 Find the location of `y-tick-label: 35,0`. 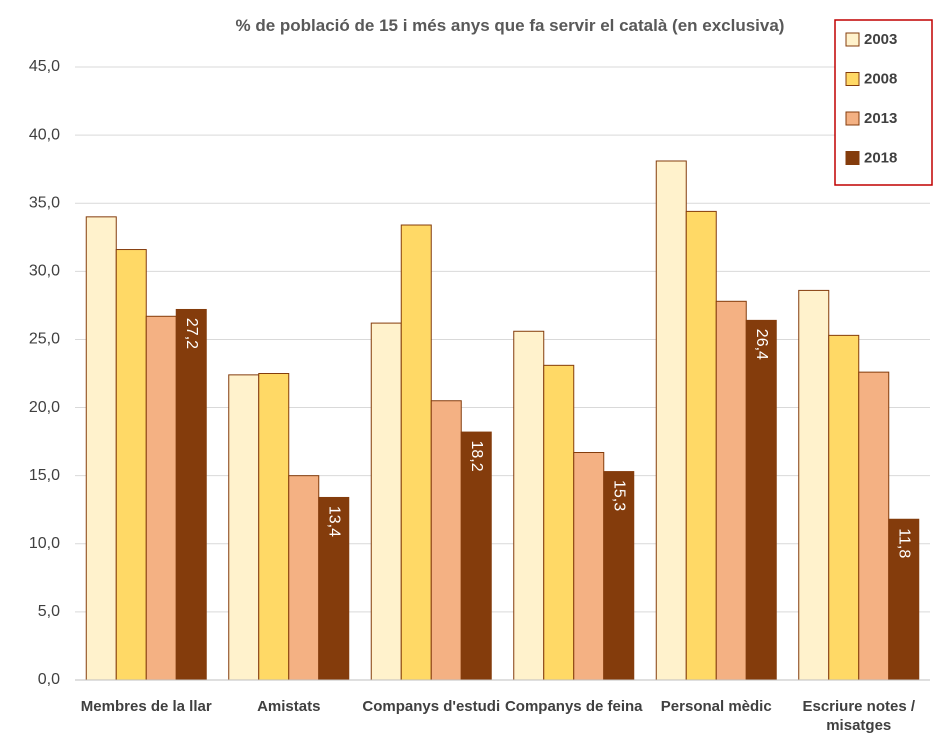

y-tick-label: 35,0 is located at coordinates (44, 202).